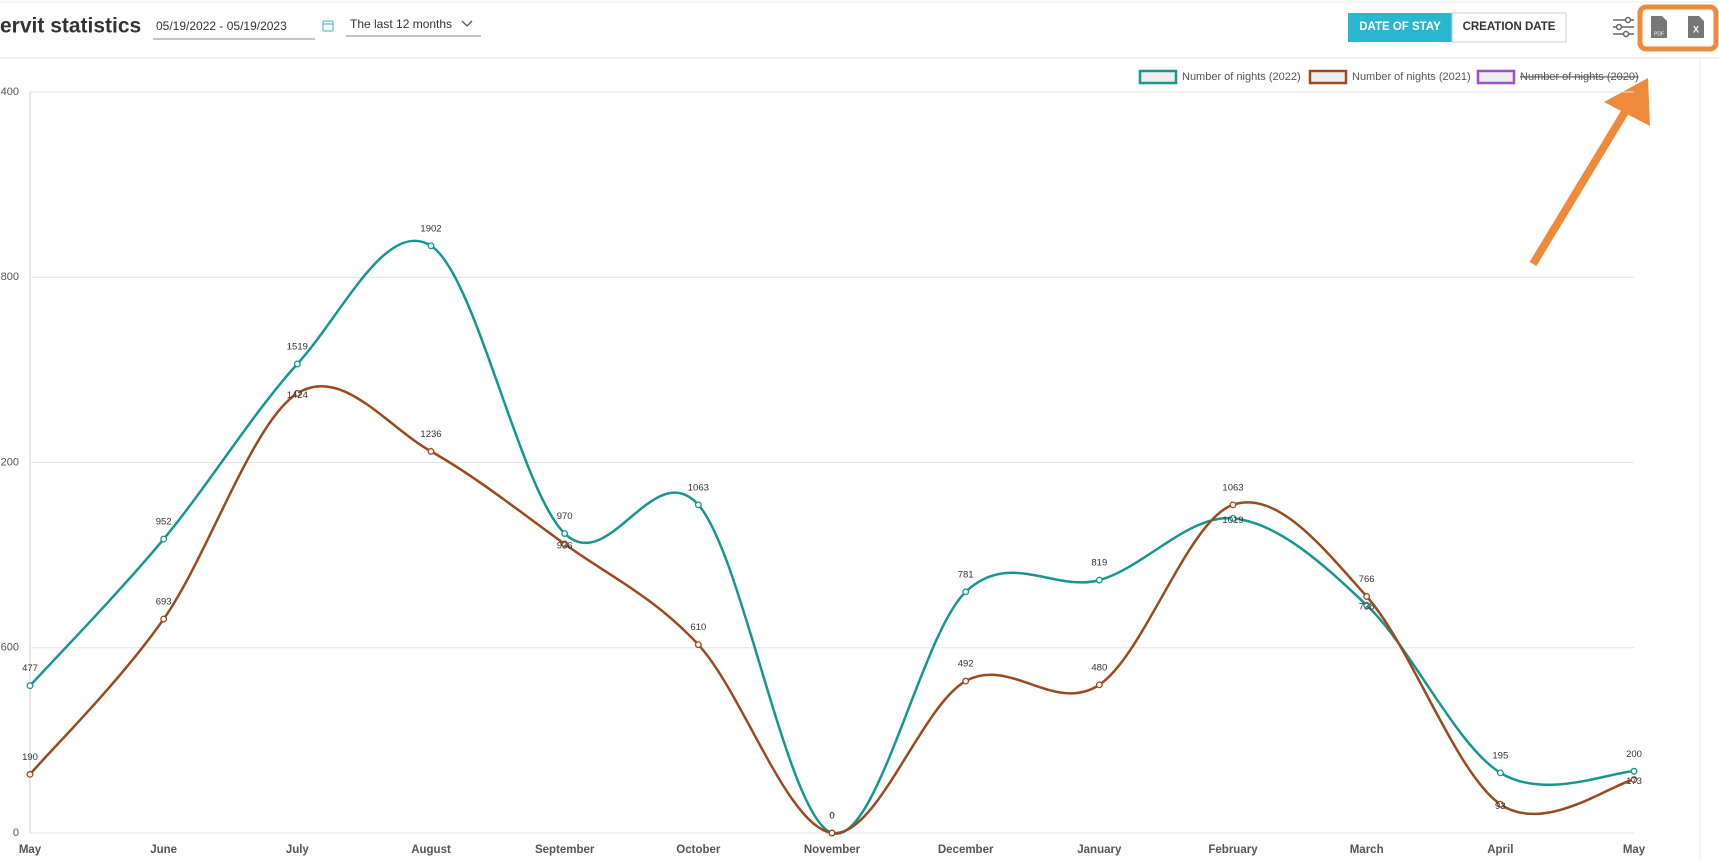  What do you see at coordinates (221, 26) in the screenshot?
I see `date-input: 05/19/2022 - 05/19/2023` at bounding box center [221, 26].